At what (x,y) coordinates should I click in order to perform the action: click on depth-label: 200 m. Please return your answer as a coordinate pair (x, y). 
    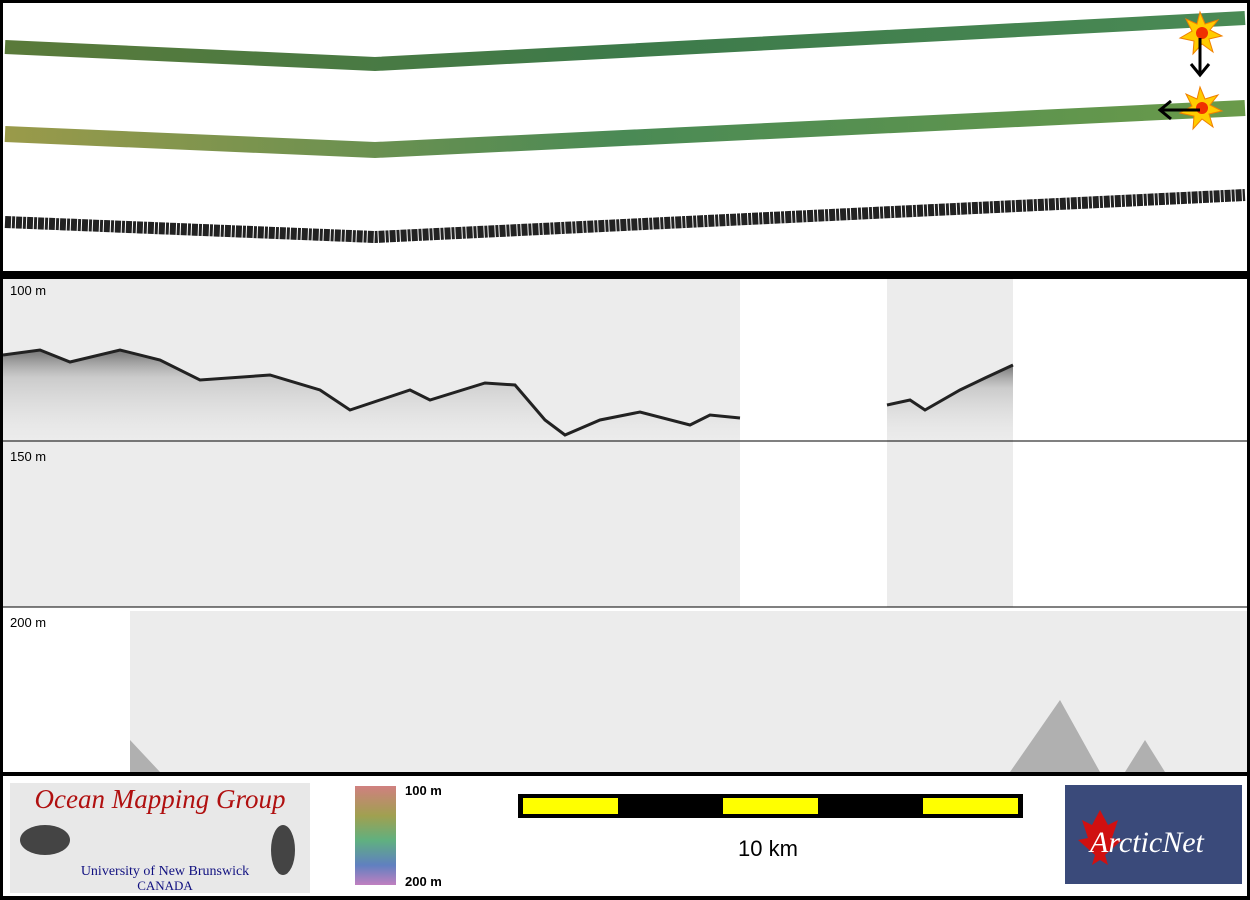
    Looking at the image, I should click on (28, 622).